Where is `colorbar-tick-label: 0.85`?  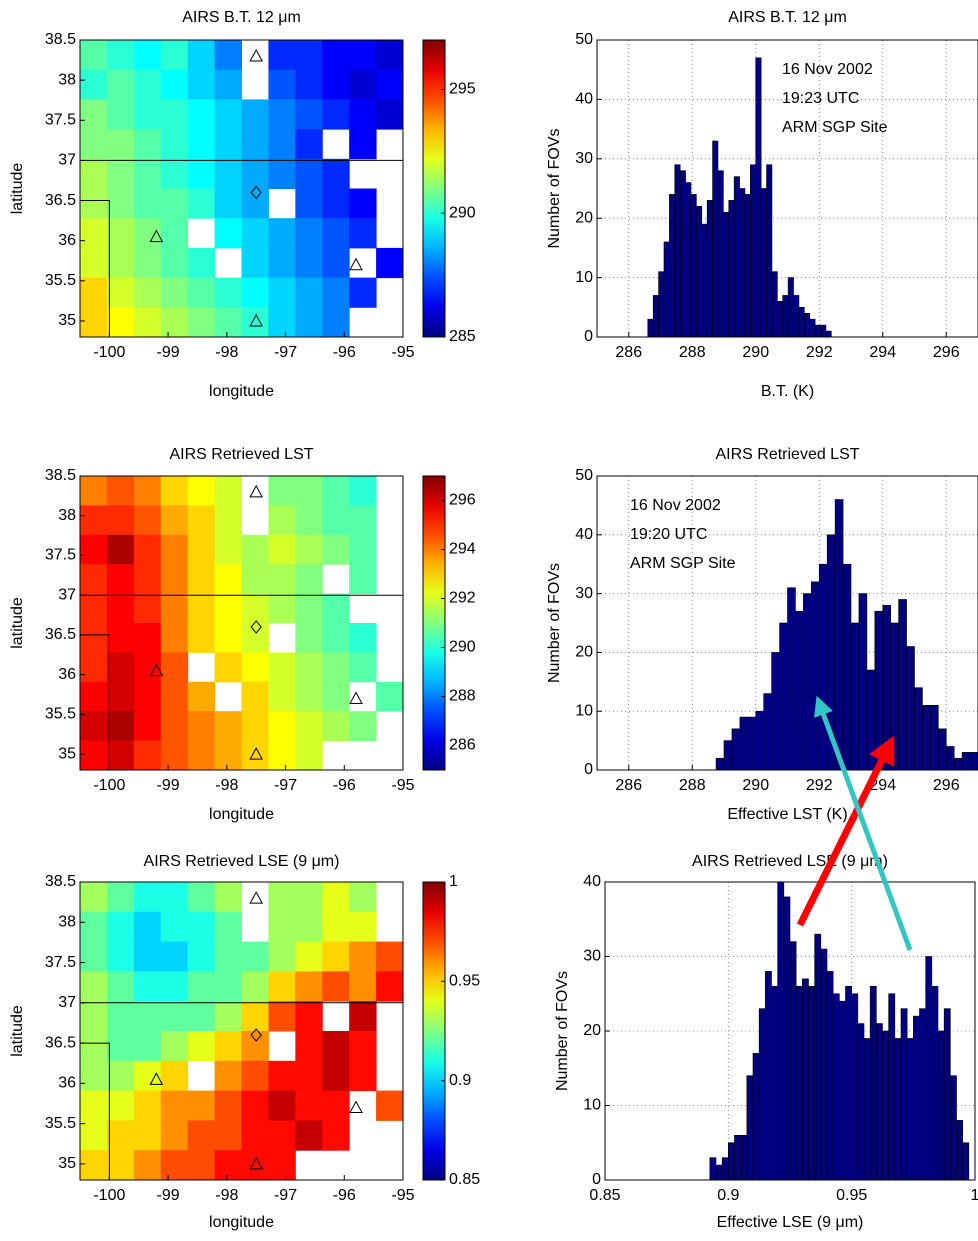
colorbar-tick-label: 0.85 is located at coordinates (464, 1179).